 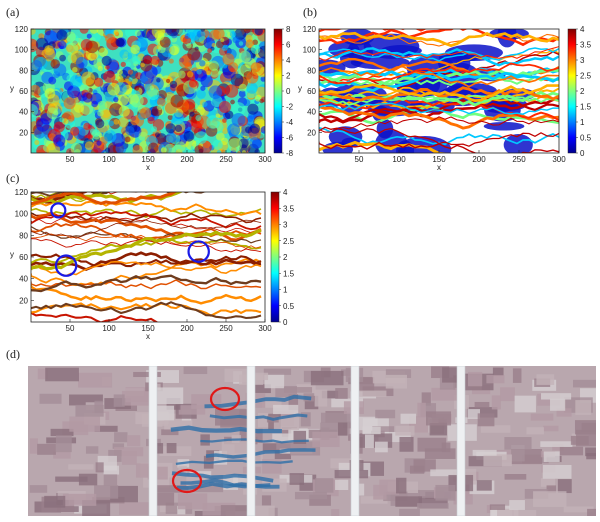 What do you see at coordinates (23, 300) in the screenshot?
I see `y-tick-label: 20` at bounding box center [23, 300].